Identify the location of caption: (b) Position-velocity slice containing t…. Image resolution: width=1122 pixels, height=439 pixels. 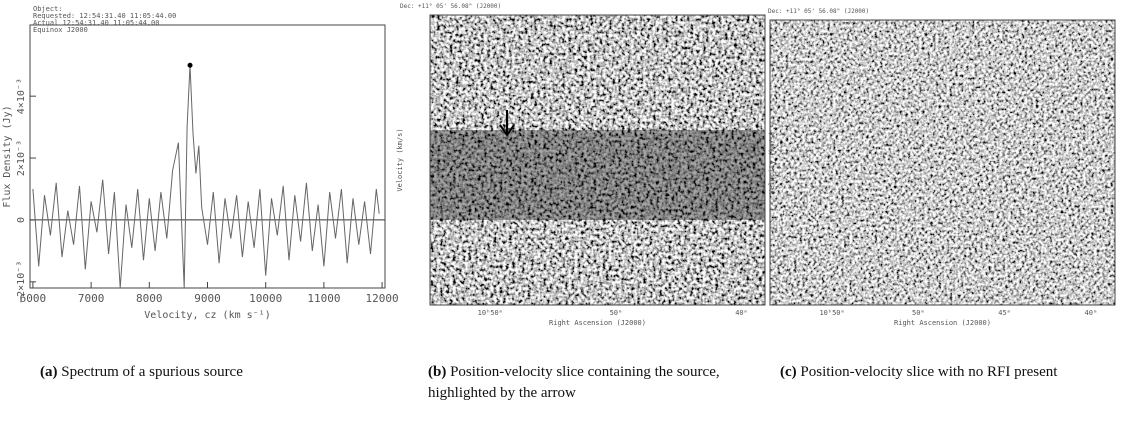
(593, 383).